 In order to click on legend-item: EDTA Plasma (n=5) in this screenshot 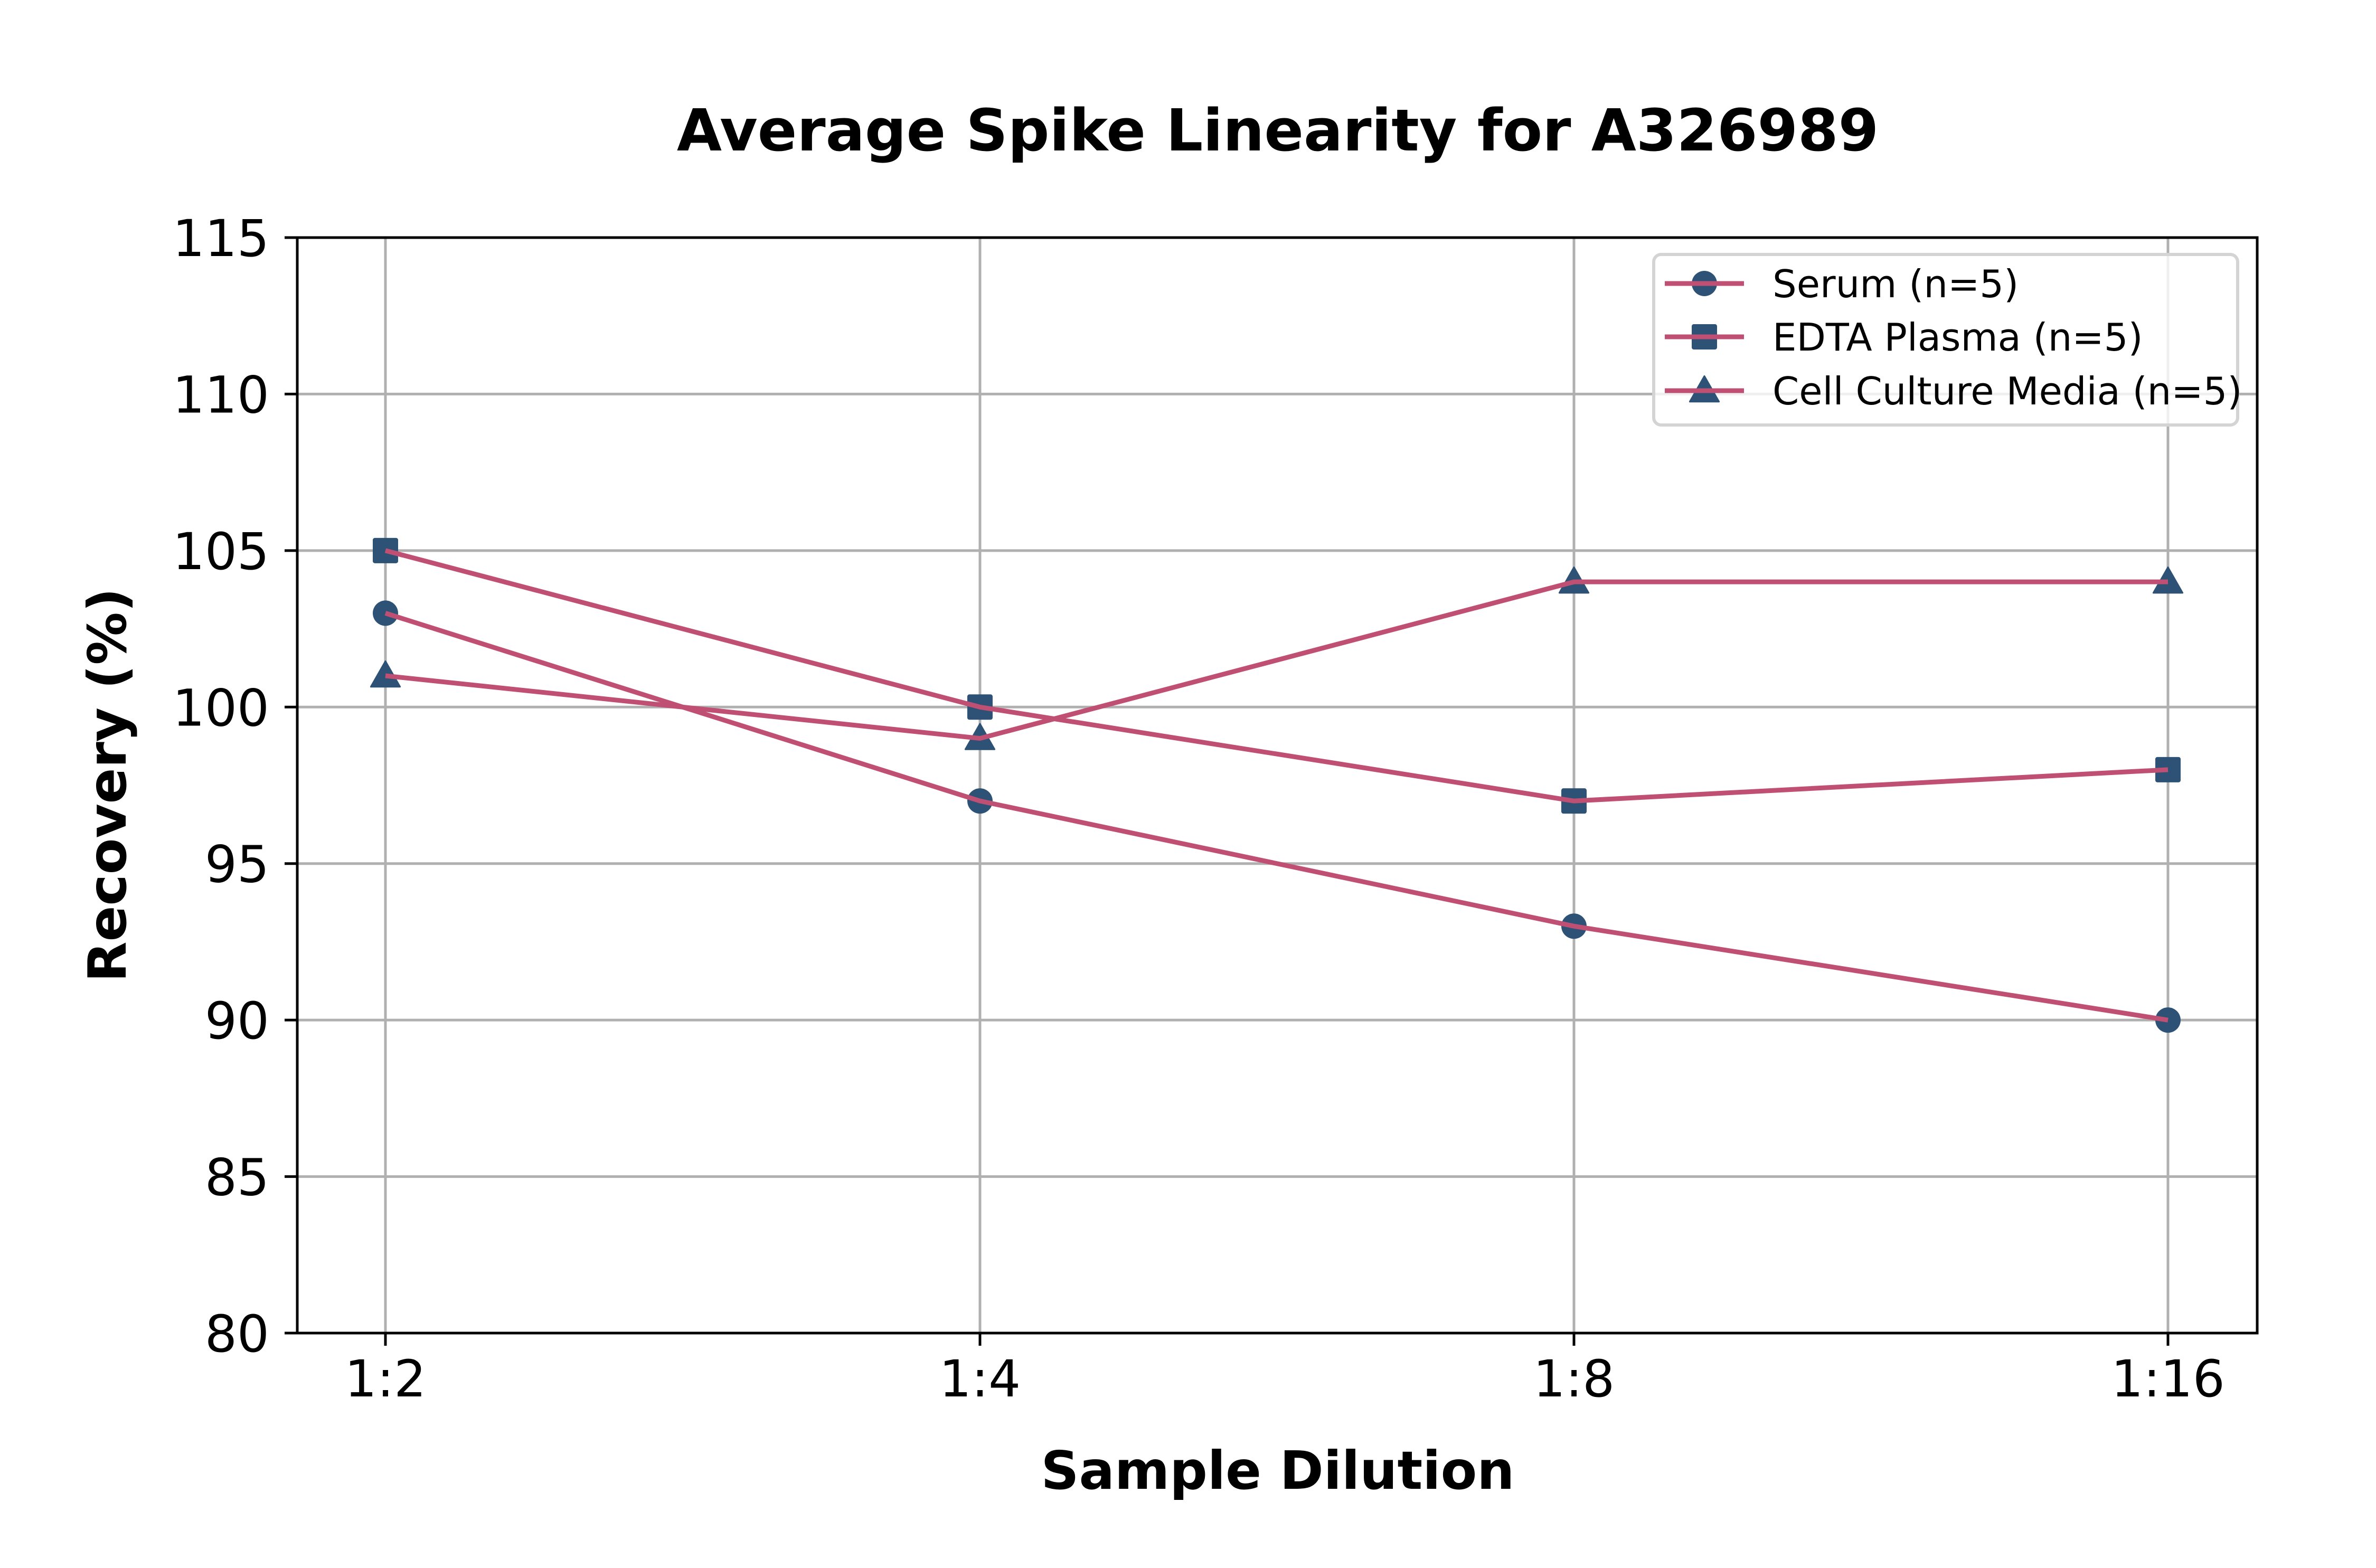, I will do `click(1904, 337)`.